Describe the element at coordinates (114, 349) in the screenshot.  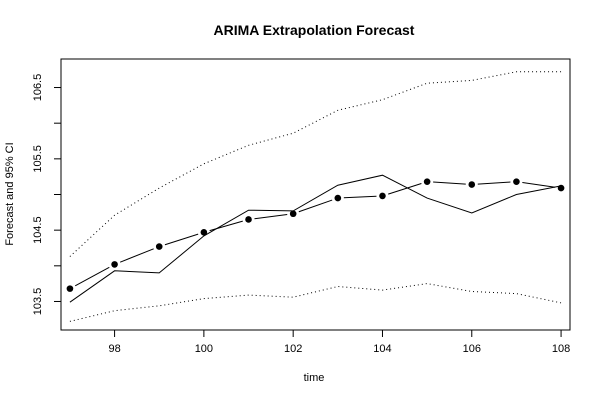
I see `x-tick-label-98: 98` at that location.